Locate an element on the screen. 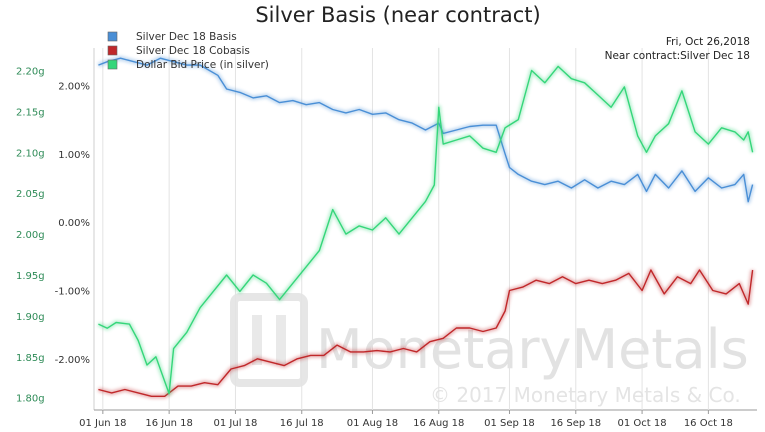 Image resolution: width=765 pixels, height=432 pixels. x-tick-label: 01 Sep 18 is located at coordinates (509, 423).